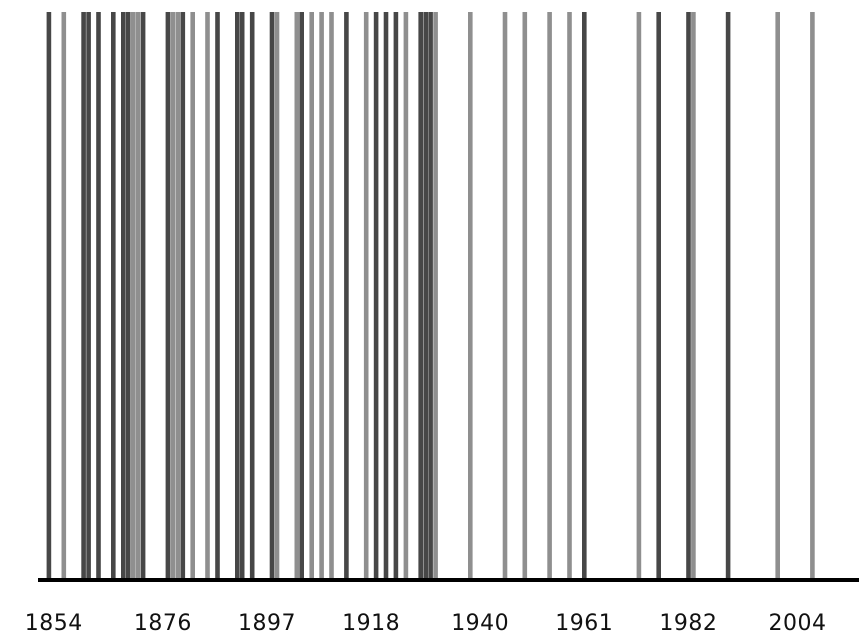  I want to click on event-bar-1931, so click(435, 296).